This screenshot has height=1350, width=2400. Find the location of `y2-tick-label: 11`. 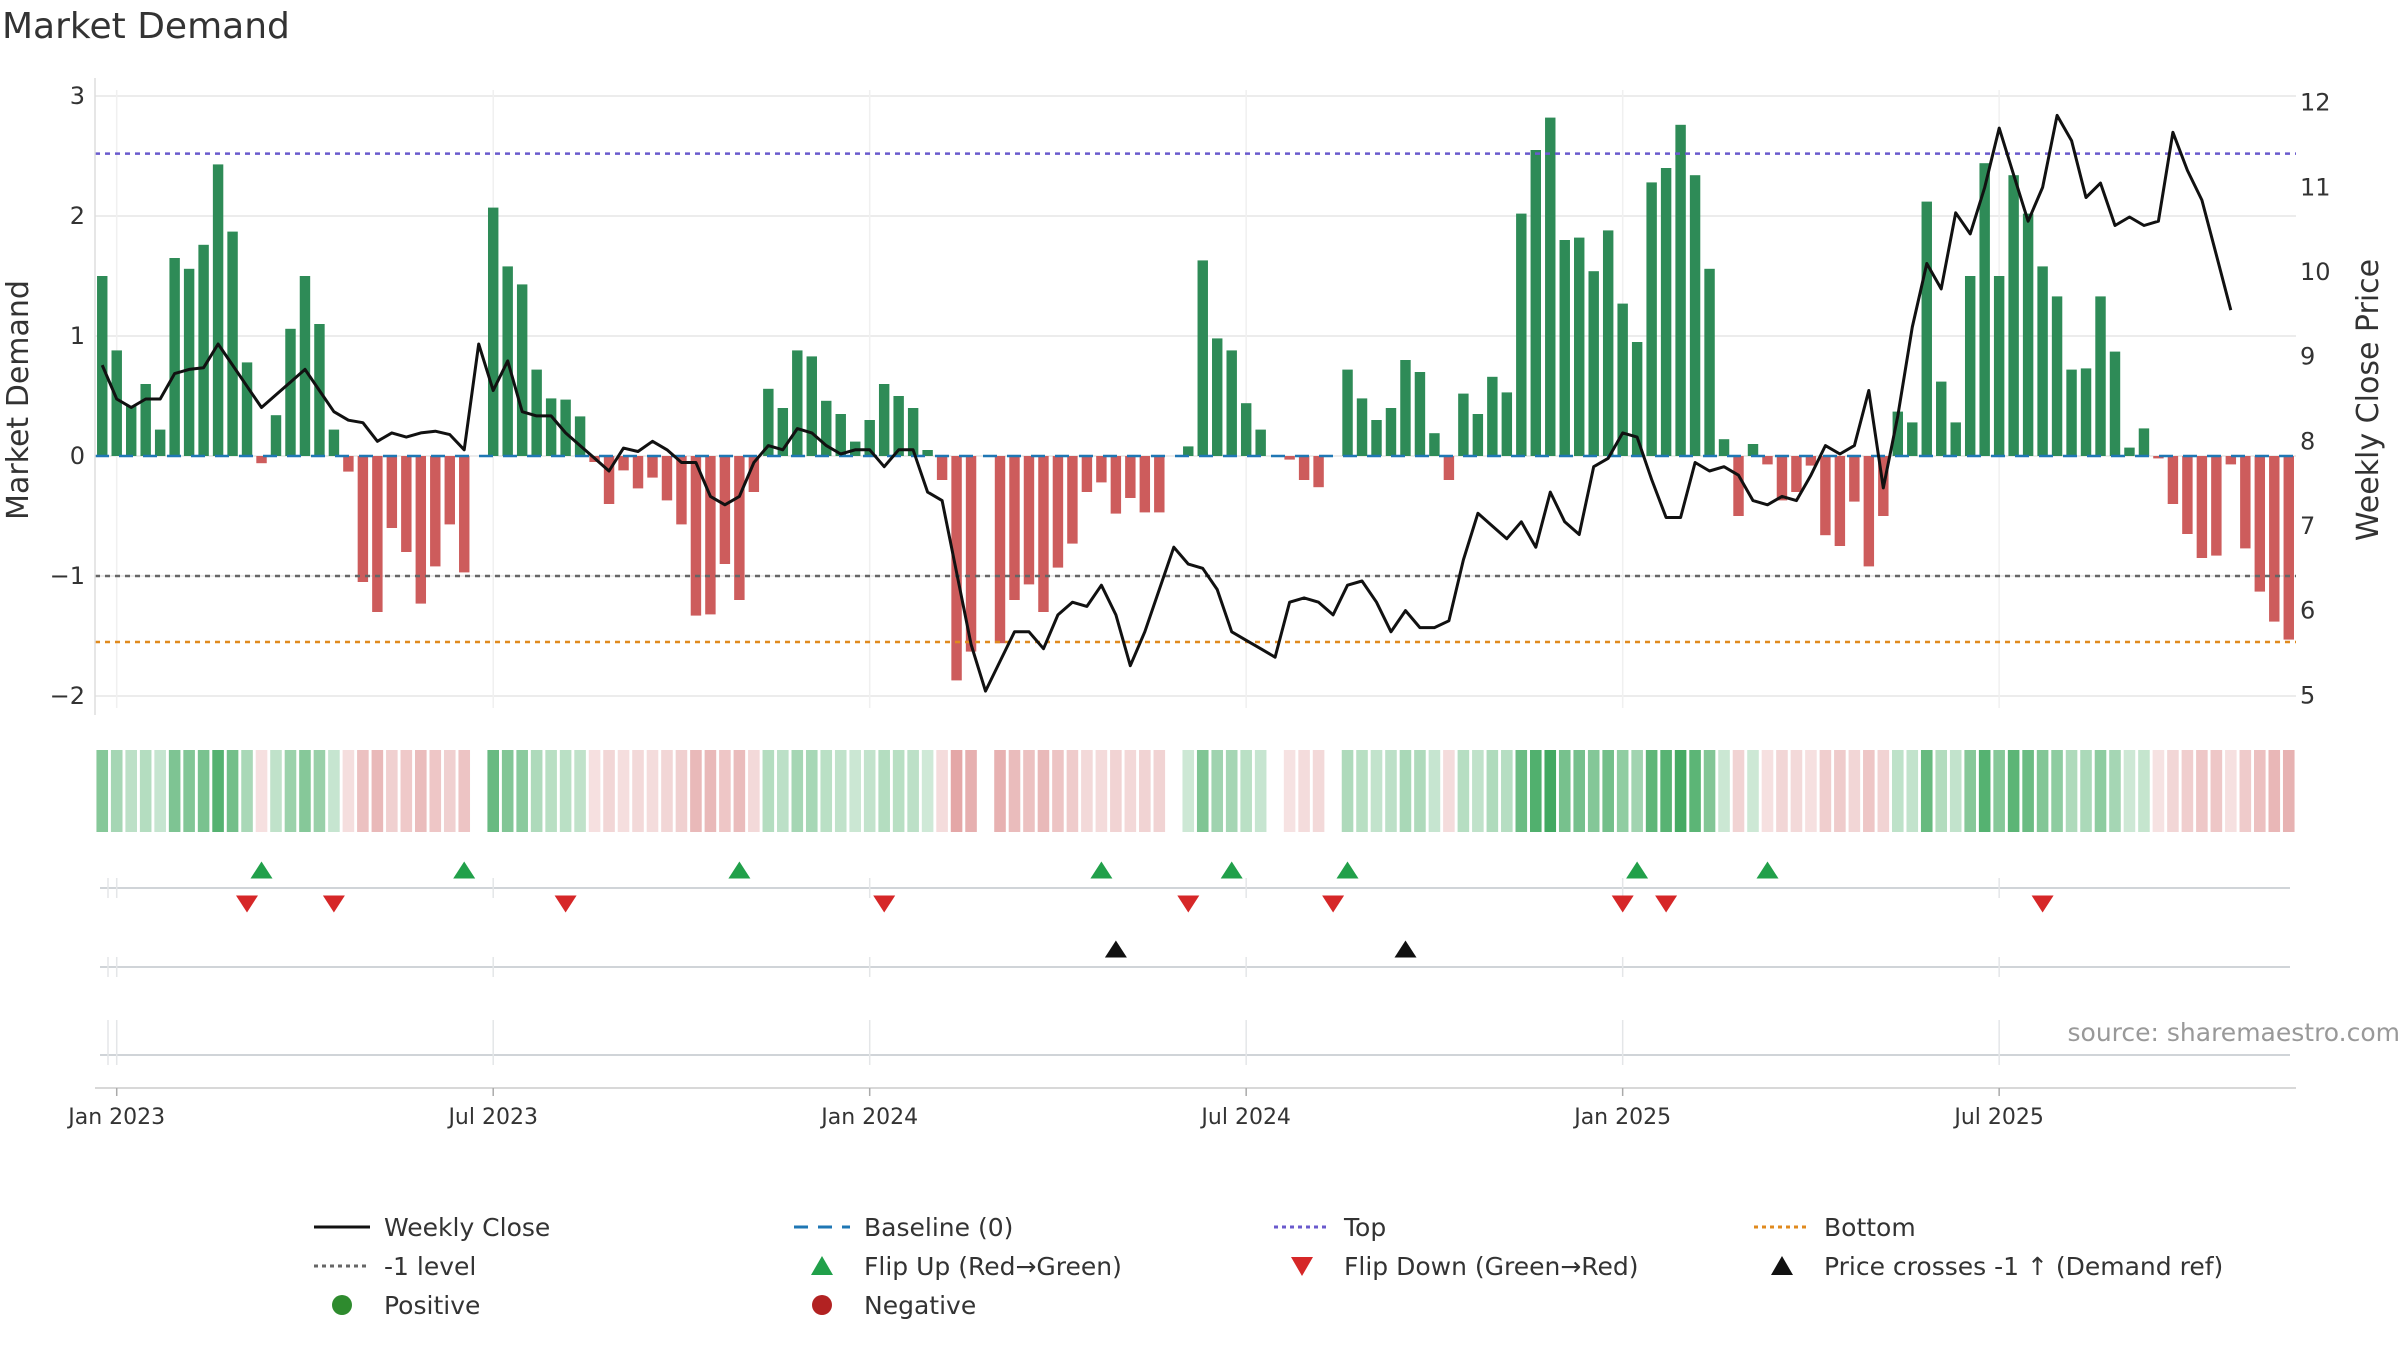

y2-tick-label: 11 is located at coordinates (2315, 187).